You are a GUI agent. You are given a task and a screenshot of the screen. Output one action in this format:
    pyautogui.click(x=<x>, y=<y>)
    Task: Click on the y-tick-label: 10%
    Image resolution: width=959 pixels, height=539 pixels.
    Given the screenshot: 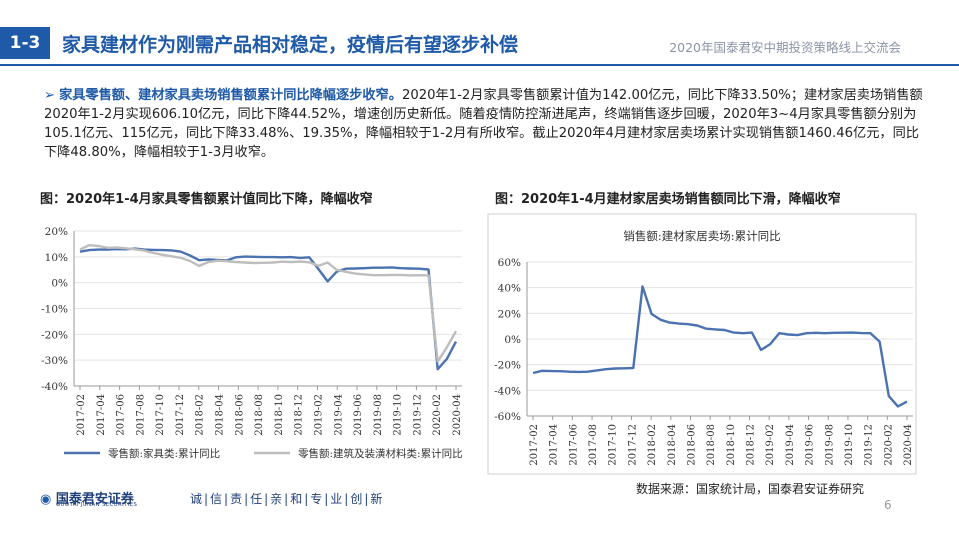 What is the action you would take?
    pyautogui.click(x=56, y=258)
    